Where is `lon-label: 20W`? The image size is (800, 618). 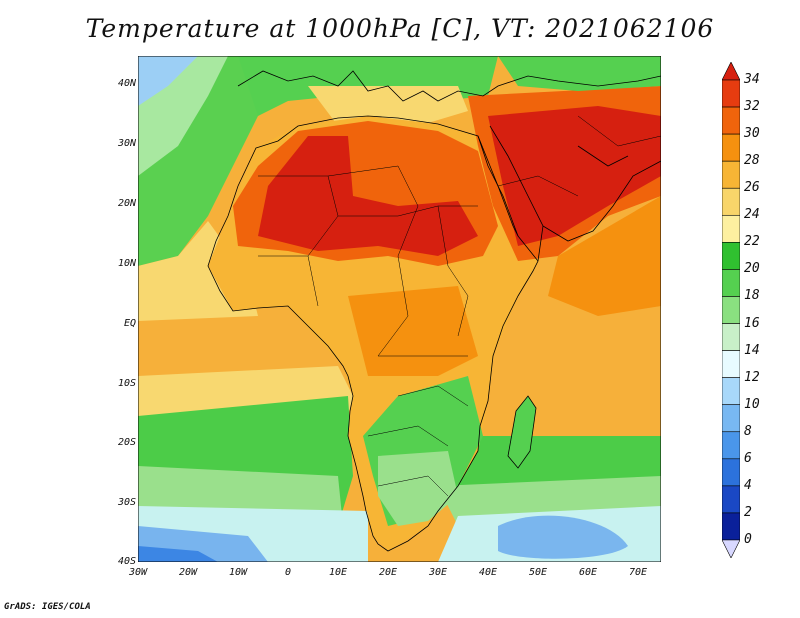 lon-label: 20W is located at coordinates (188, 572).